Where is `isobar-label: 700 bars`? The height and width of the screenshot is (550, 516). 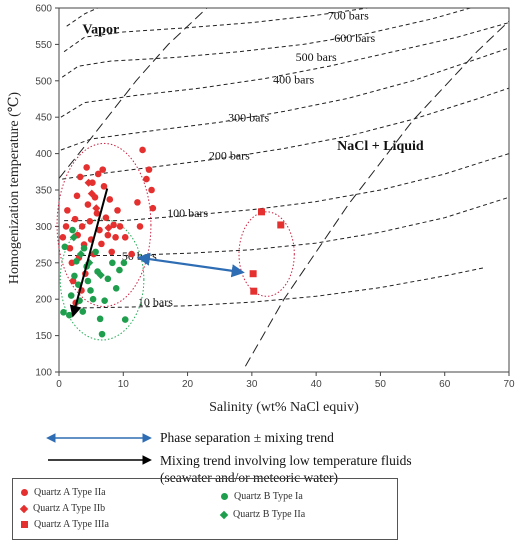
isobar-label: 700 bars is located at coordinates (348, 16).